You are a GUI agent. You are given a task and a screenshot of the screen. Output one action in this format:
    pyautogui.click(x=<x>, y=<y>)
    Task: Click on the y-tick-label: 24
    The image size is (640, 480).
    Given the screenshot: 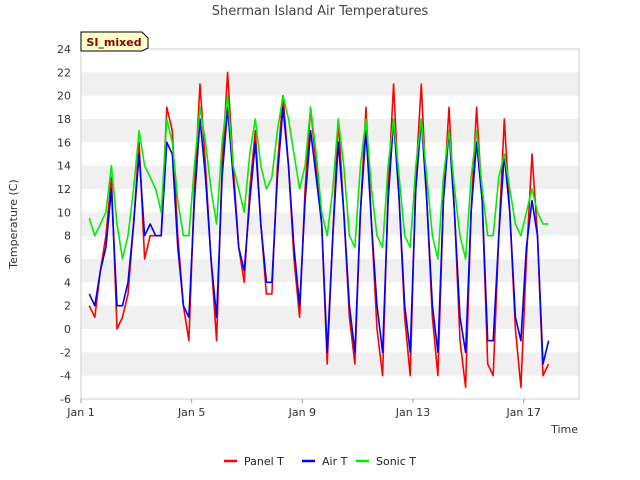 What is the action you would take?
    pyautogui.click(x=64, y=49)
    